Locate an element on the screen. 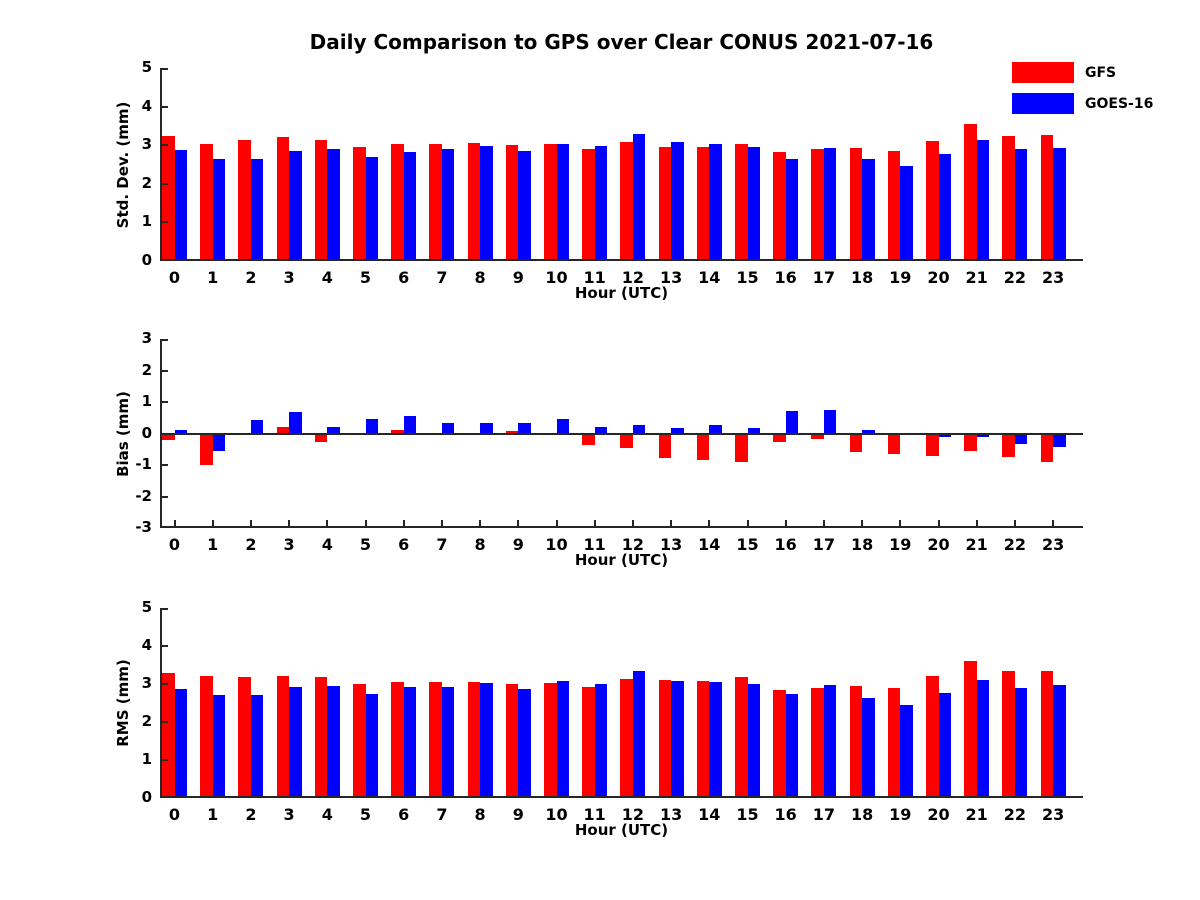 This screenshot has height=900, width=1200. legend-item-goes16: GOES-16 is located at coordinates (1082, 103).